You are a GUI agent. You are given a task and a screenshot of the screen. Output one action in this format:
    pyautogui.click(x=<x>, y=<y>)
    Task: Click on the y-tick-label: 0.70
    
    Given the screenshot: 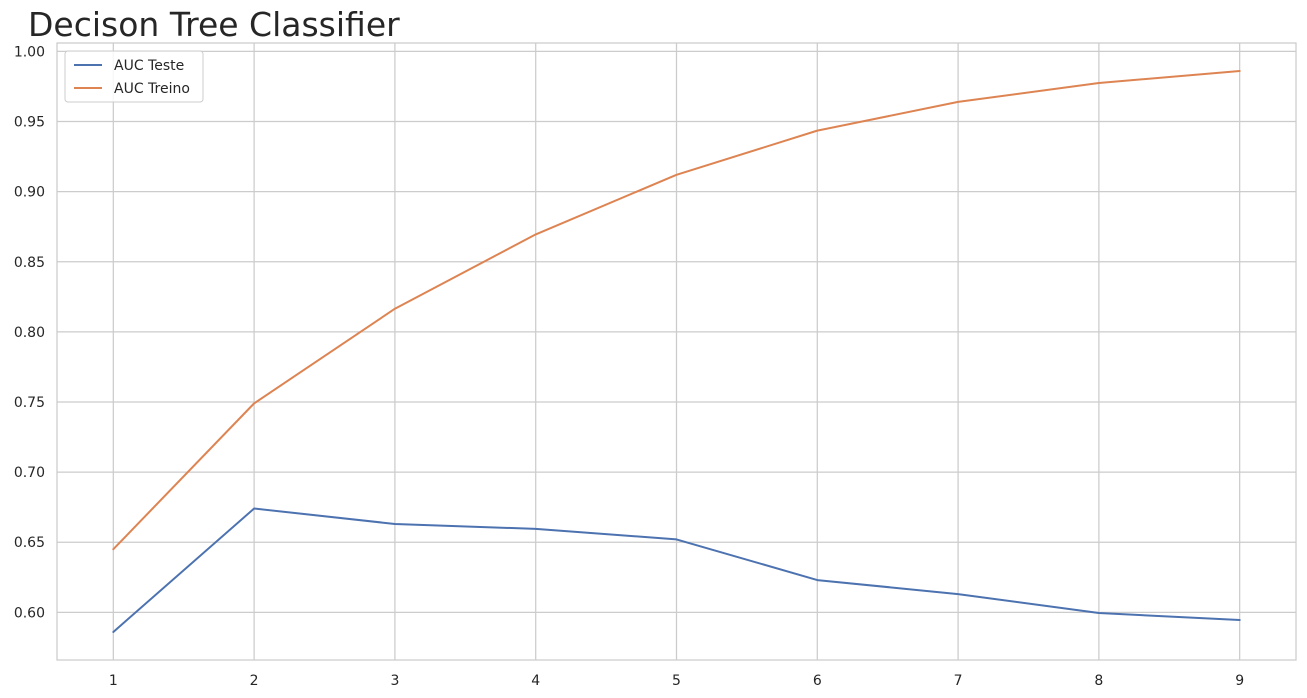 What is the action you would take?
    pyautogui.click(x=29, y=473)
    